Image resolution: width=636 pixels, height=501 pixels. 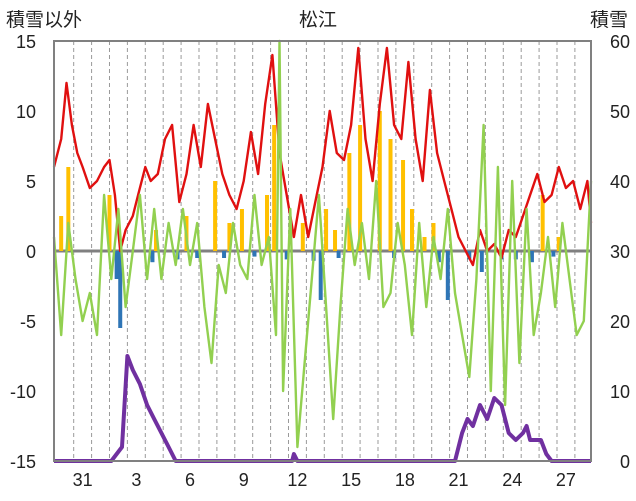 I want to click on right-y-ticks: 60 50 40 30 20 10 0, so click(x=620, y=252).